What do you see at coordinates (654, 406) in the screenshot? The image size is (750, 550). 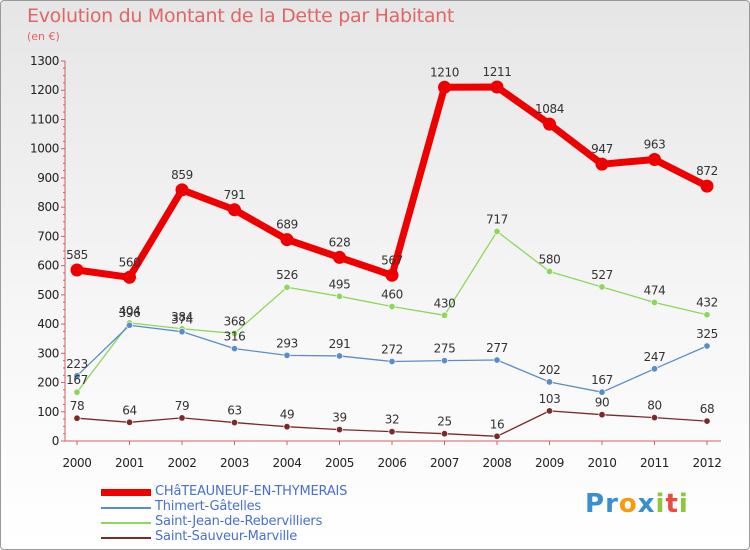 I see `data-label: 80` at bounding box center [654, 406].